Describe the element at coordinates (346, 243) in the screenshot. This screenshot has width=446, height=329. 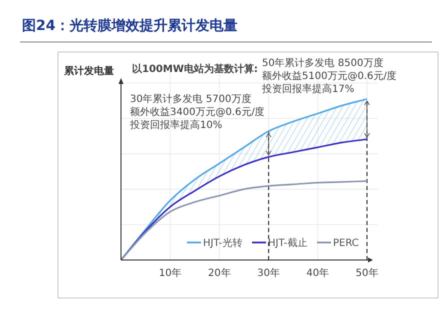
I see `legend-label: PERC` at that location.